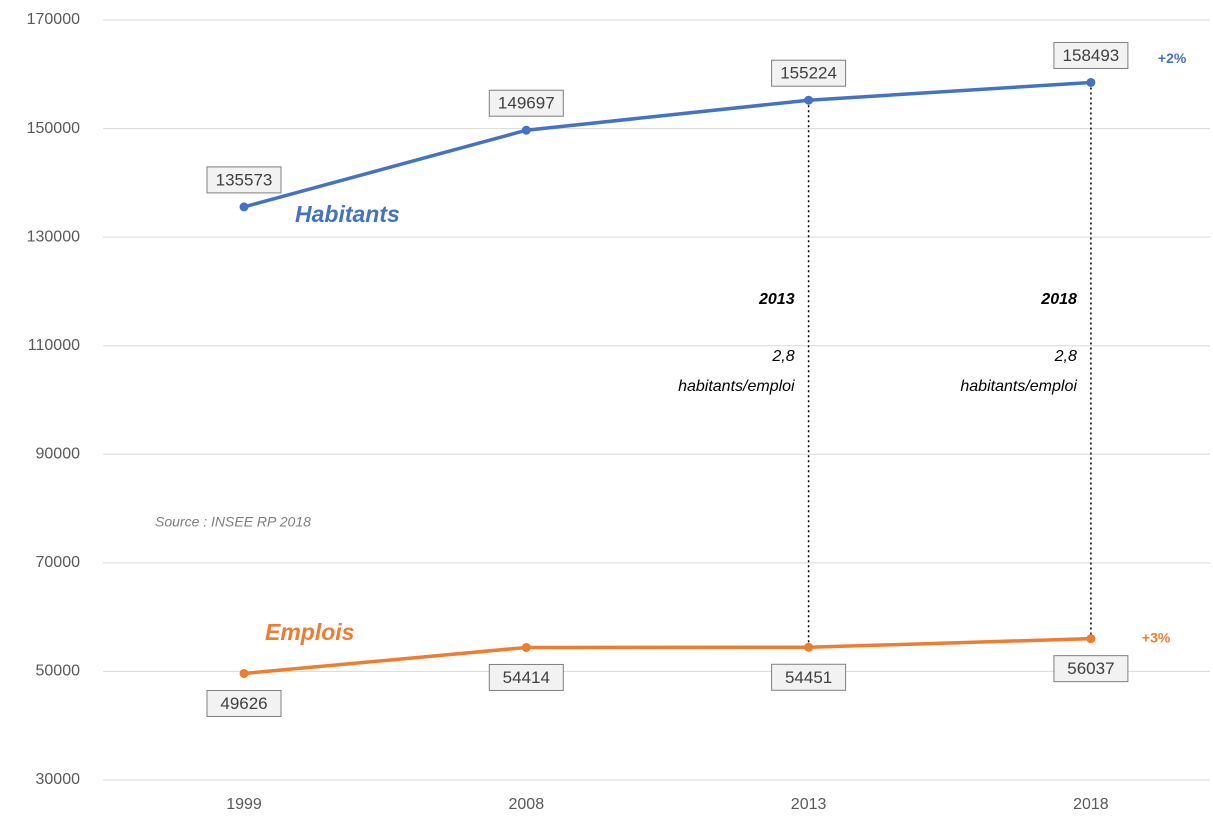  I want to click on data-label: 149697, so click(526, 103).